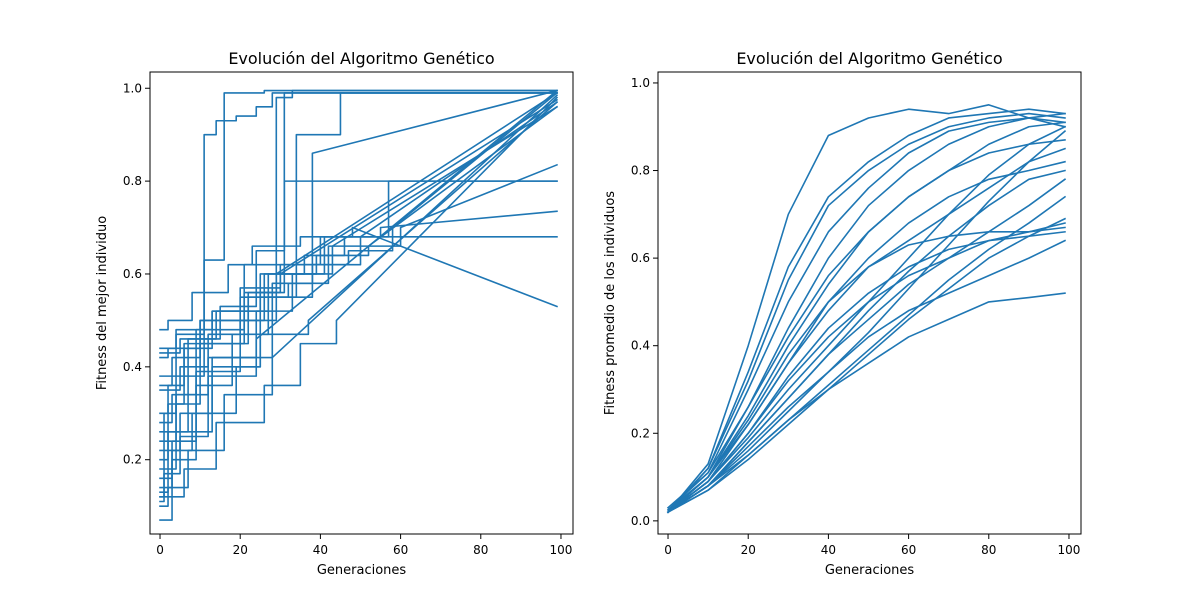 Image resolution: width=1200 pixels, height=600 pixels. I want to click on y-axis-label: Fitness promedio de los individuos, so click(610, 303).